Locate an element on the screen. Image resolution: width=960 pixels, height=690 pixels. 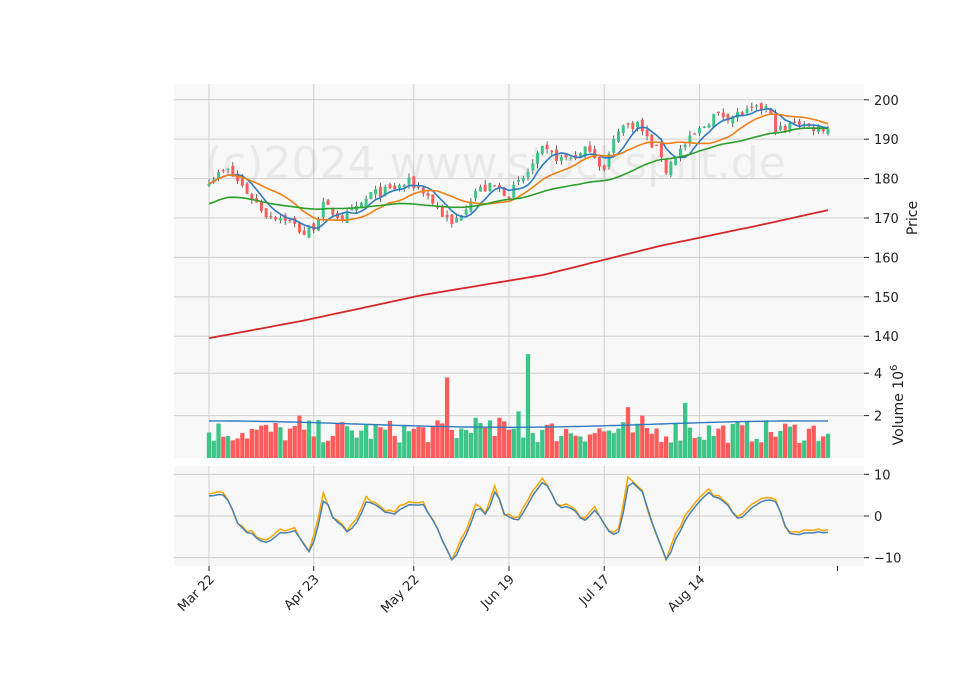
x-tick-label: Aug 14 is located at coordinates (686, 593).